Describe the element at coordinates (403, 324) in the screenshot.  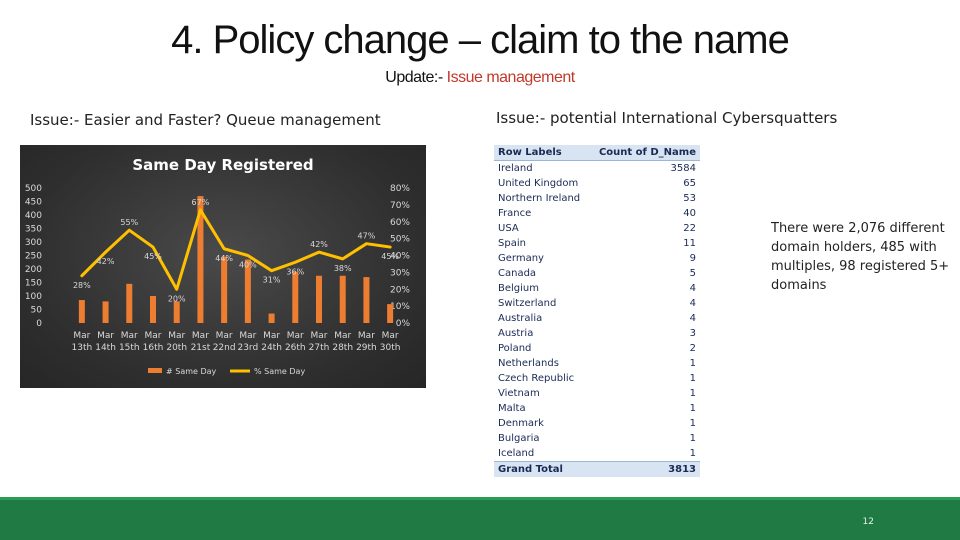
I see `y-right-tick-label: 0%` at that location.